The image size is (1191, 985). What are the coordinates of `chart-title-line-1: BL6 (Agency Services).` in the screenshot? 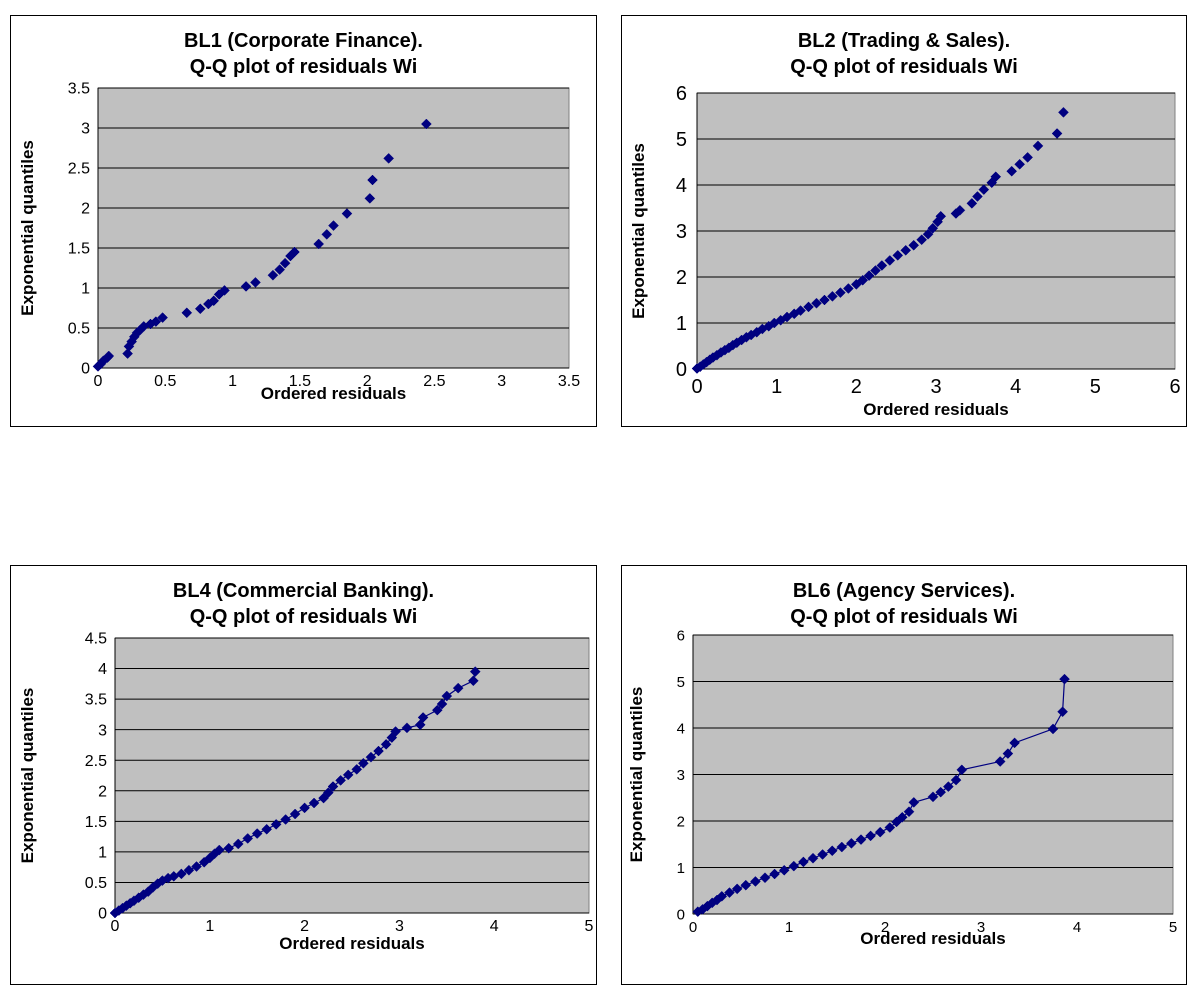 It's located at (904, 591).